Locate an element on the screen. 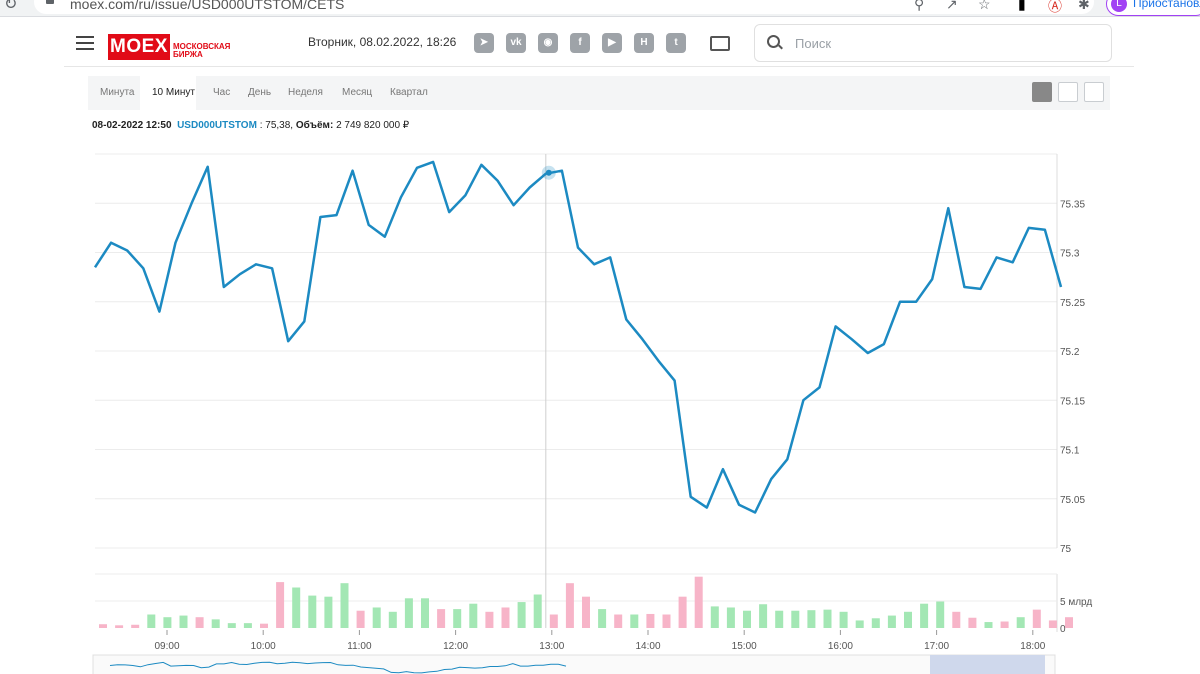 The image size is (1200, 674). tab-week: Неделя is located at coordinates (305, 92).